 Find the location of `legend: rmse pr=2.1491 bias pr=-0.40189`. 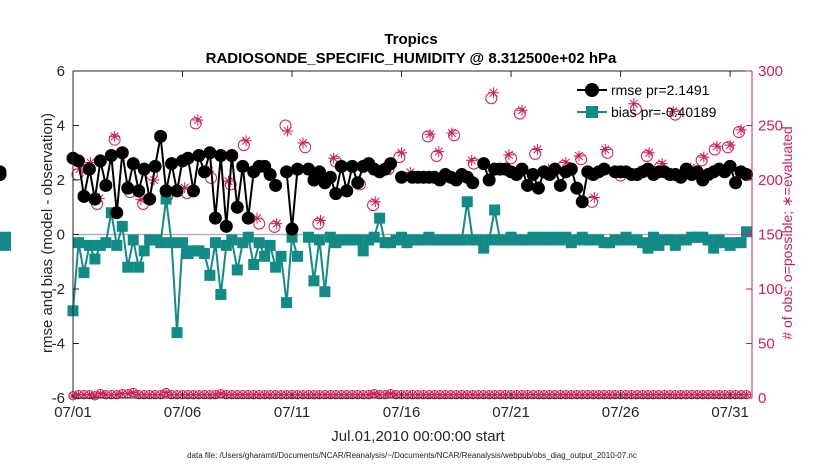

legend: rmse pr=2.1491 bias pr=-0.40189 is located at coordinates (647, 101).